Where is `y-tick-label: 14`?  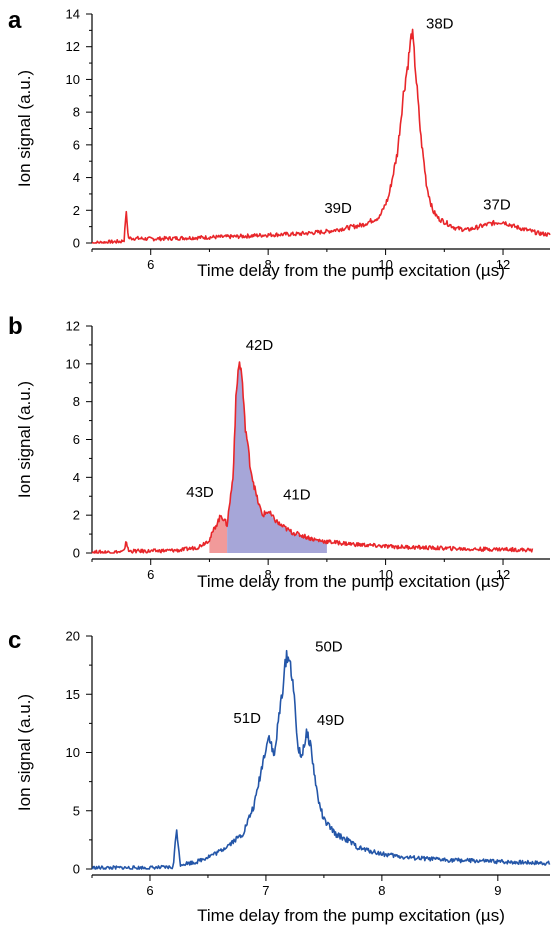
y-tick-label: 14 is located at coordinates (73, 14).